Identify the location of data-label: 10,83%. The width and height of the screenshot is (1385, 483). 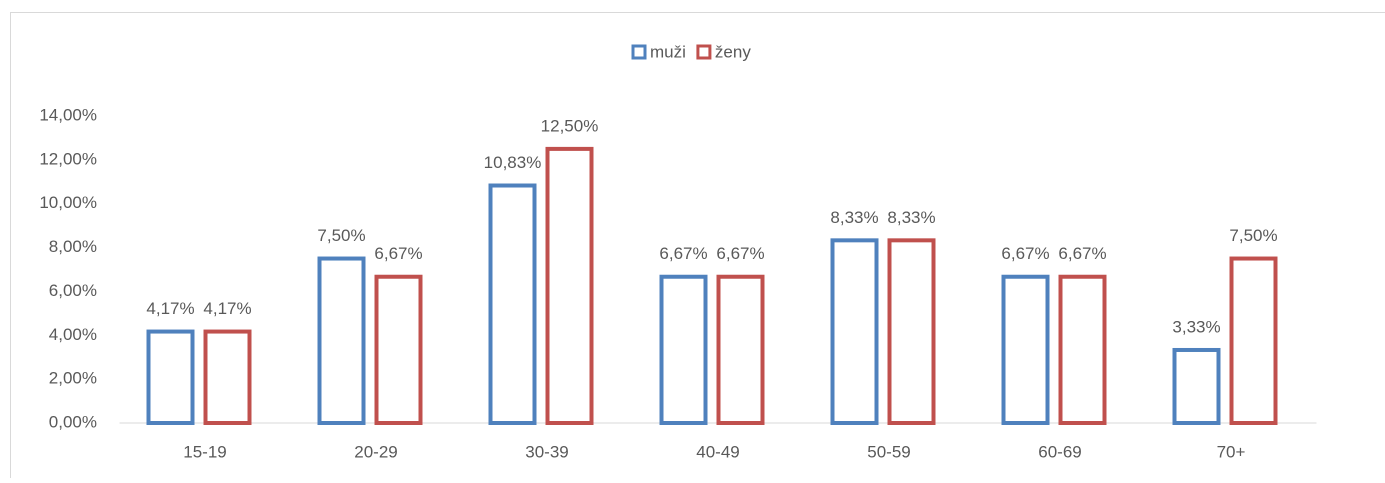
(513, 162).